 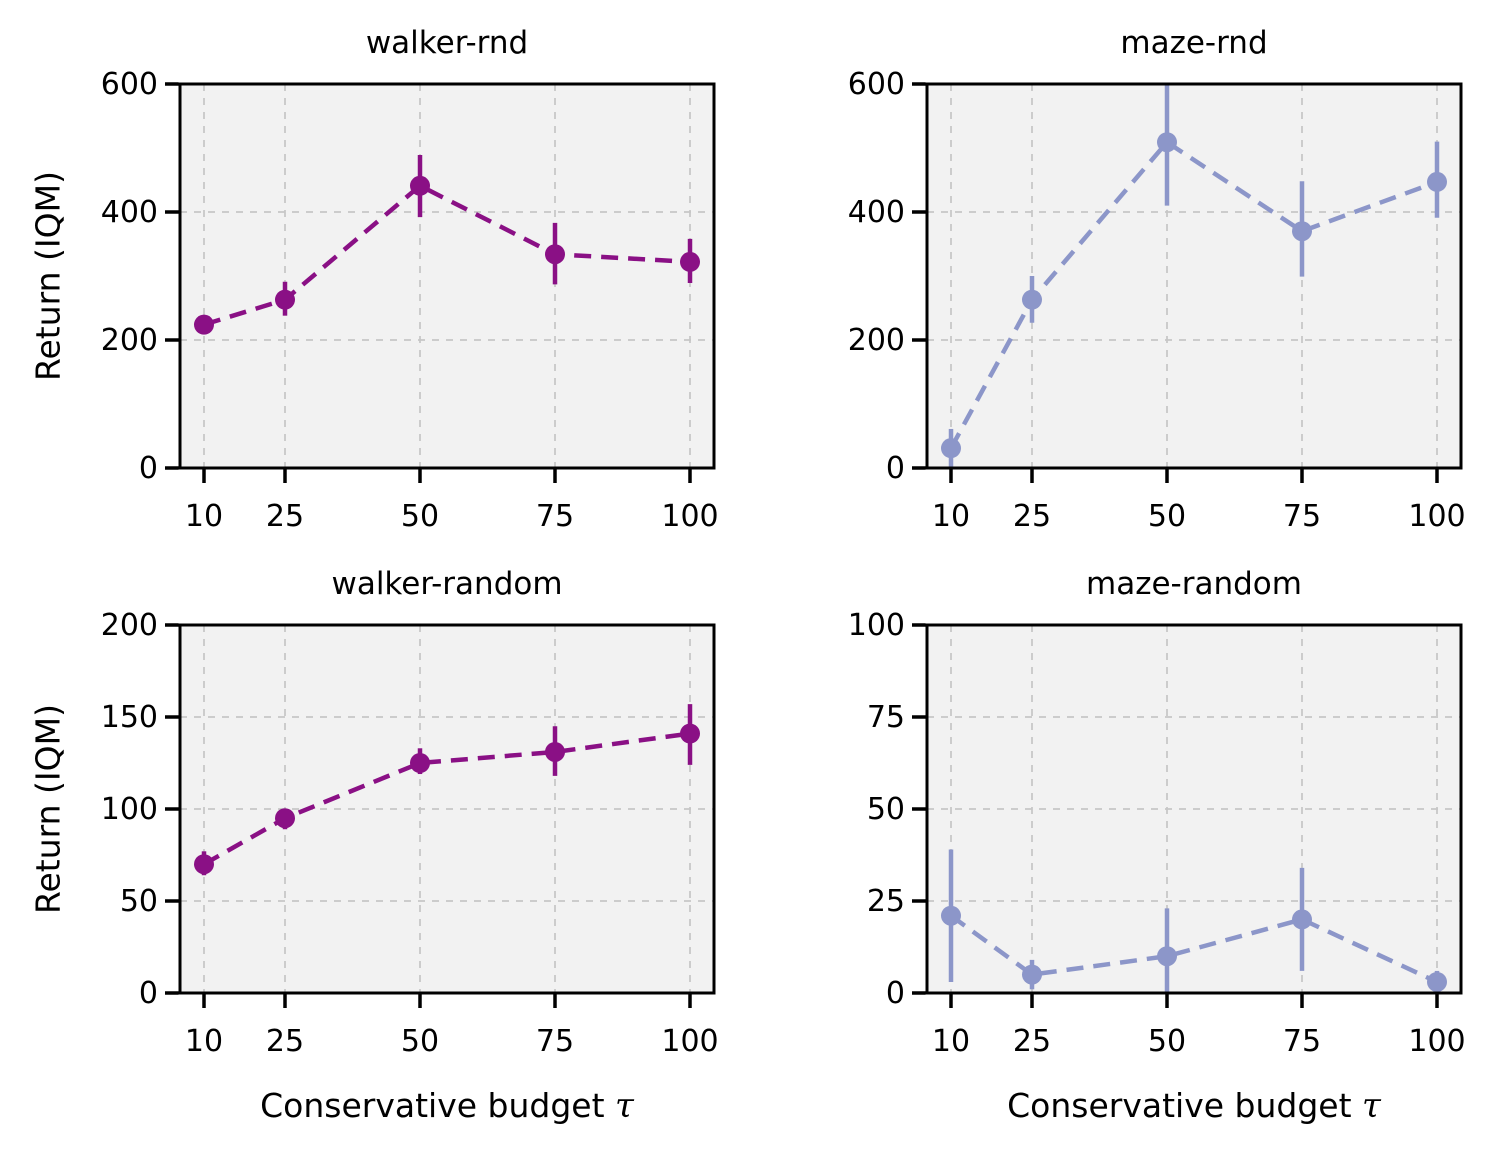 I want to click on chart-title: walker-rnd, so click(x=447, y=43).